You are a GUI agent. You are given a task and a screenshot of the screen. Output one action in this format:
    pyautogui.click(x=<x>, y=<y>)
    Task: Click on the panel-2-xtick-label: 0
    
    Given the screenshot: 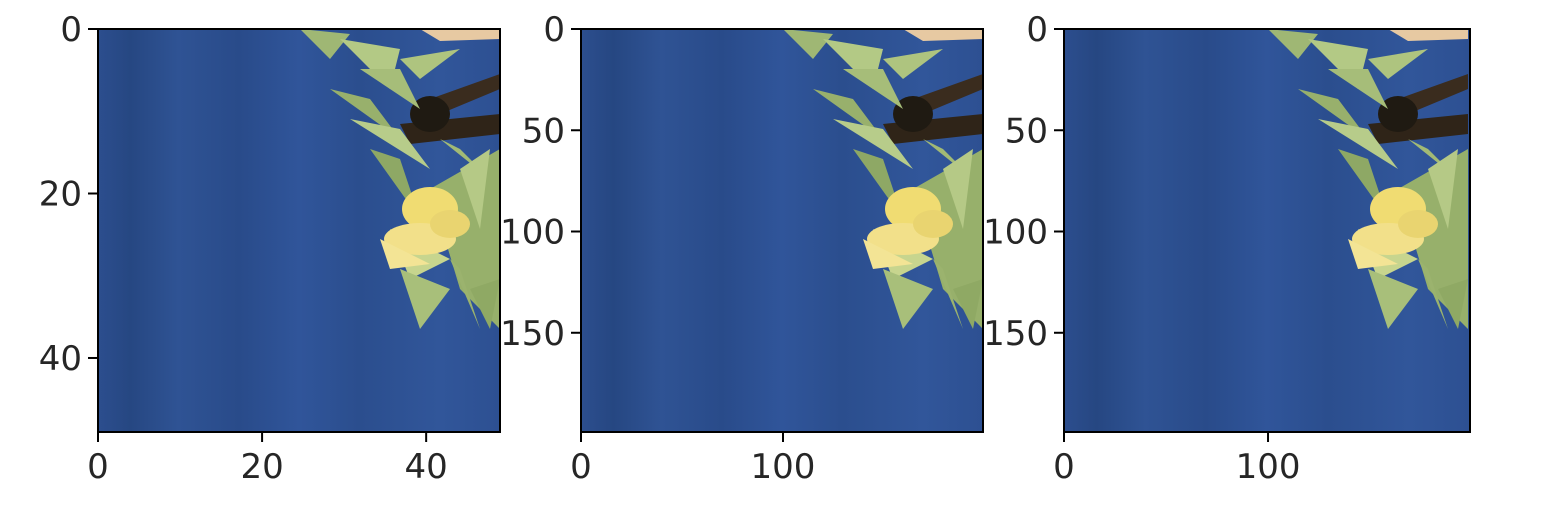 What is the action you would take?
    pyautogui.click(x=581, y=467)
    